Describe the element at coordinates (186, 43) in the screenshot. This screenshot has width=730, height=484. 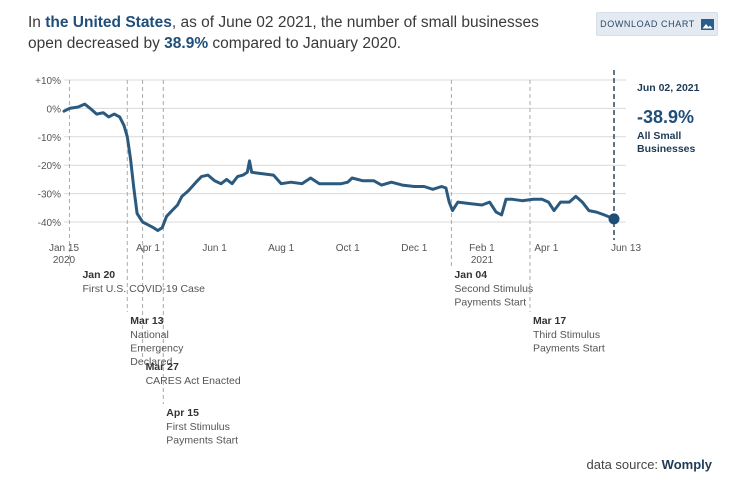
I see `headline-change: 38.9%` at that location.